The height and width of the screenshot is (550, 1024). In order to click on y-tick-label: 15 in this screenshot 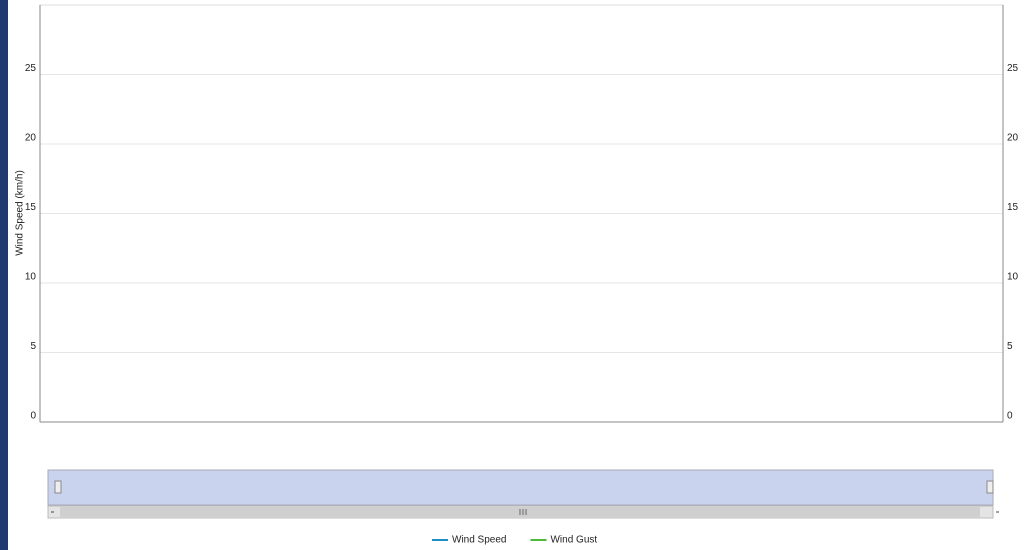, I will do `click(31, 207)`.